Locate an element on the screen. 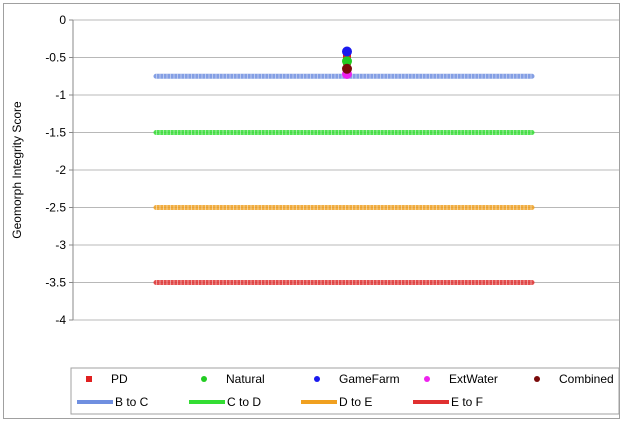  legend-label: B to C is located at coordinates (132, 402).